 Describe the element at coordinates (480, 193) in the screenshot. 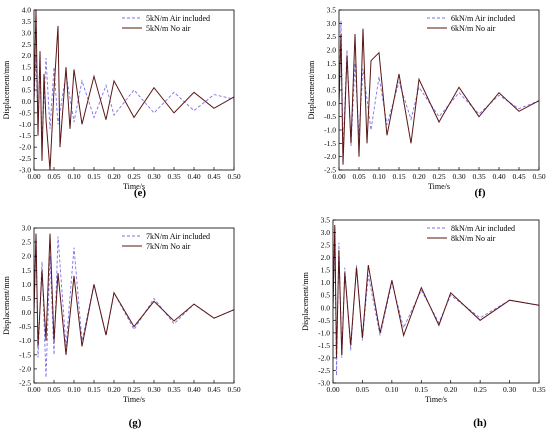

I see `panel-label: (f)` at that location.